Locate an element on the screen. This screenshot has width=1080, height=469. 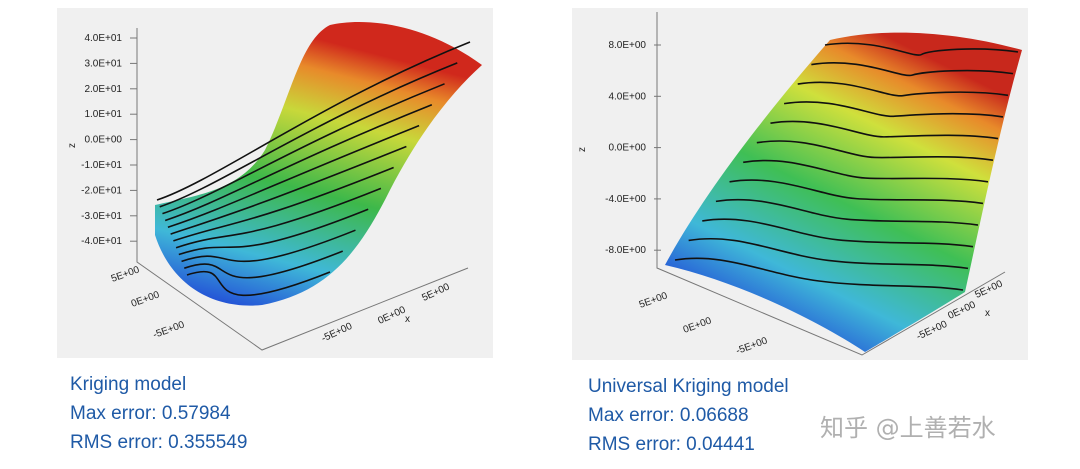
z-tick-label: -1.0E+01 is located at coordinates (101, 165).